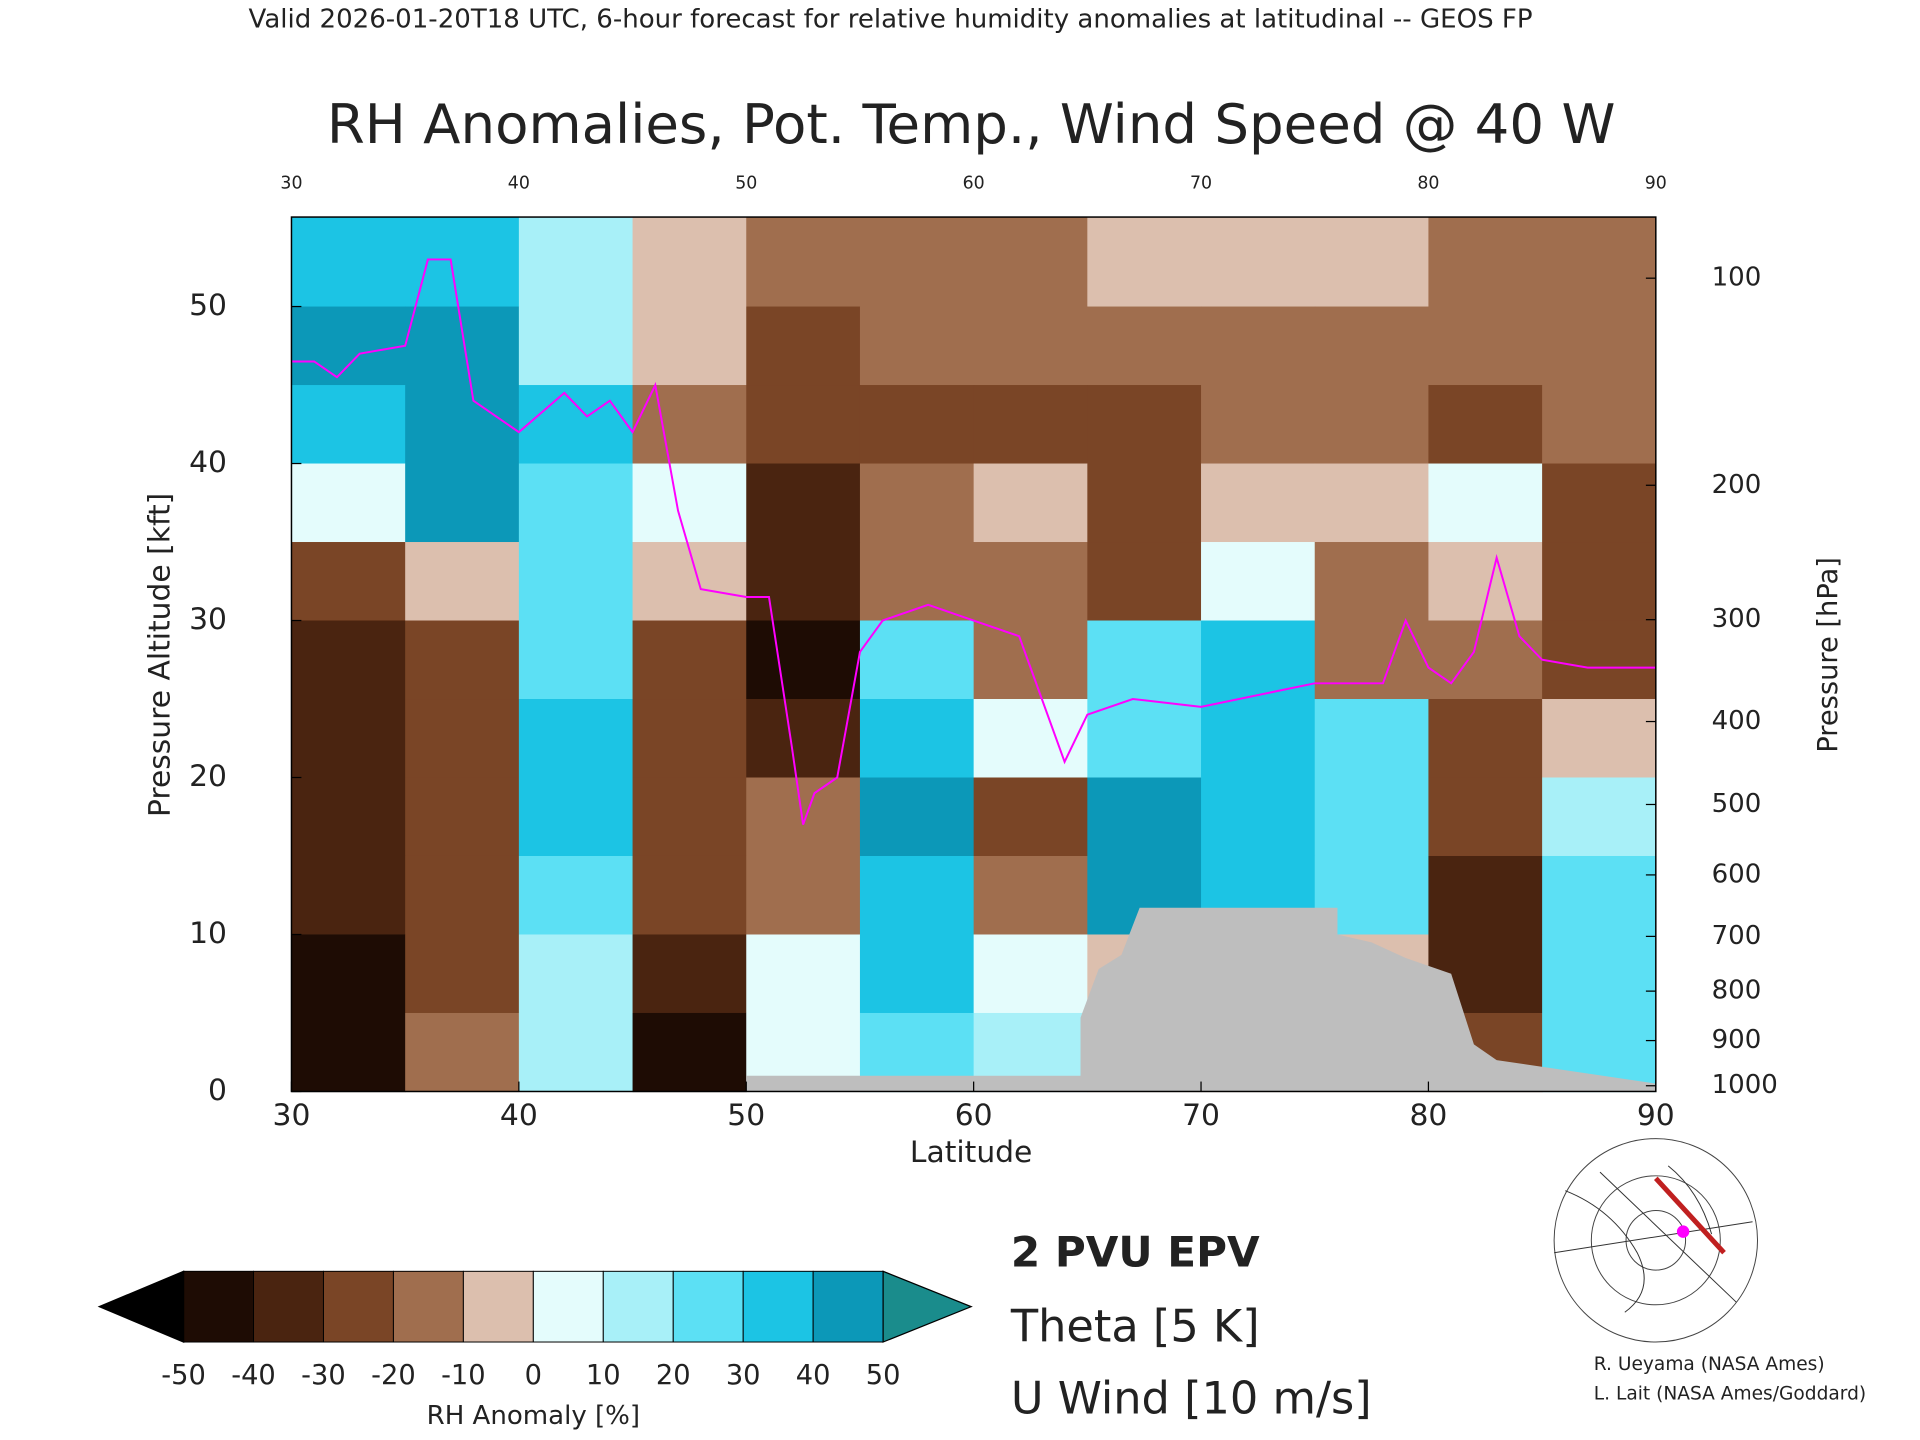 This screenshot has height=1440, width=1920. Describe the element at coordinates (208, 305) in the screenshot. I see `y-tick-label: 50` at that location.